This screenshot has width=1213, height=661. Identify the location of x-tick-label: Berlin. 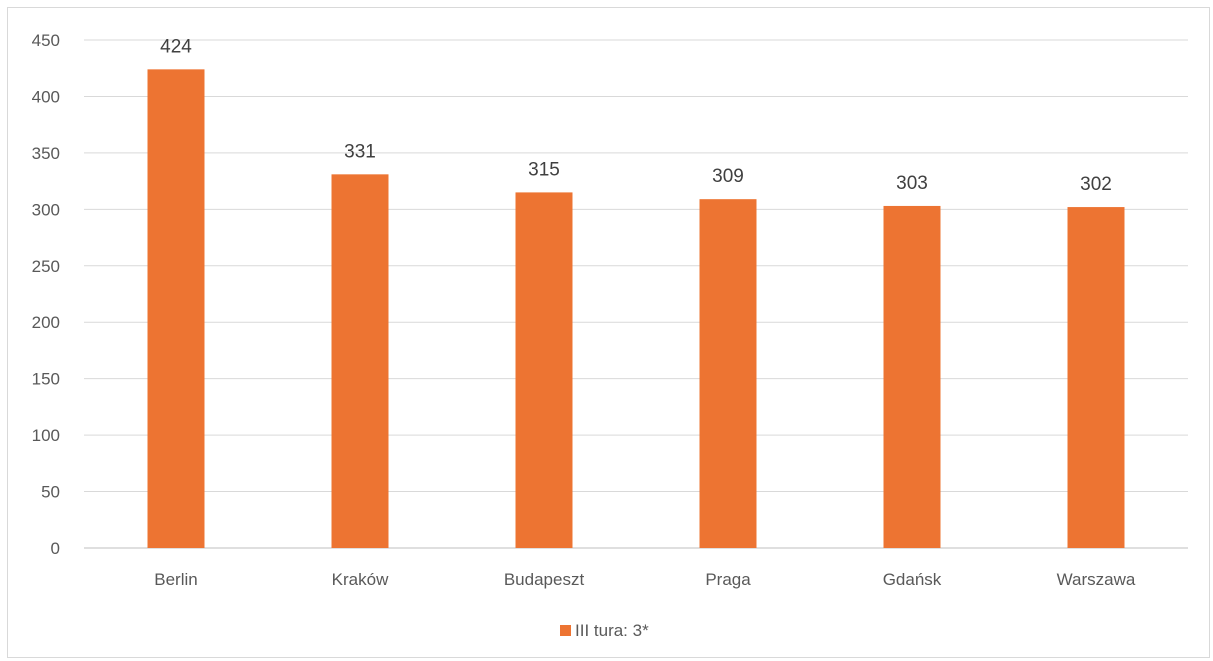
(175, 579).